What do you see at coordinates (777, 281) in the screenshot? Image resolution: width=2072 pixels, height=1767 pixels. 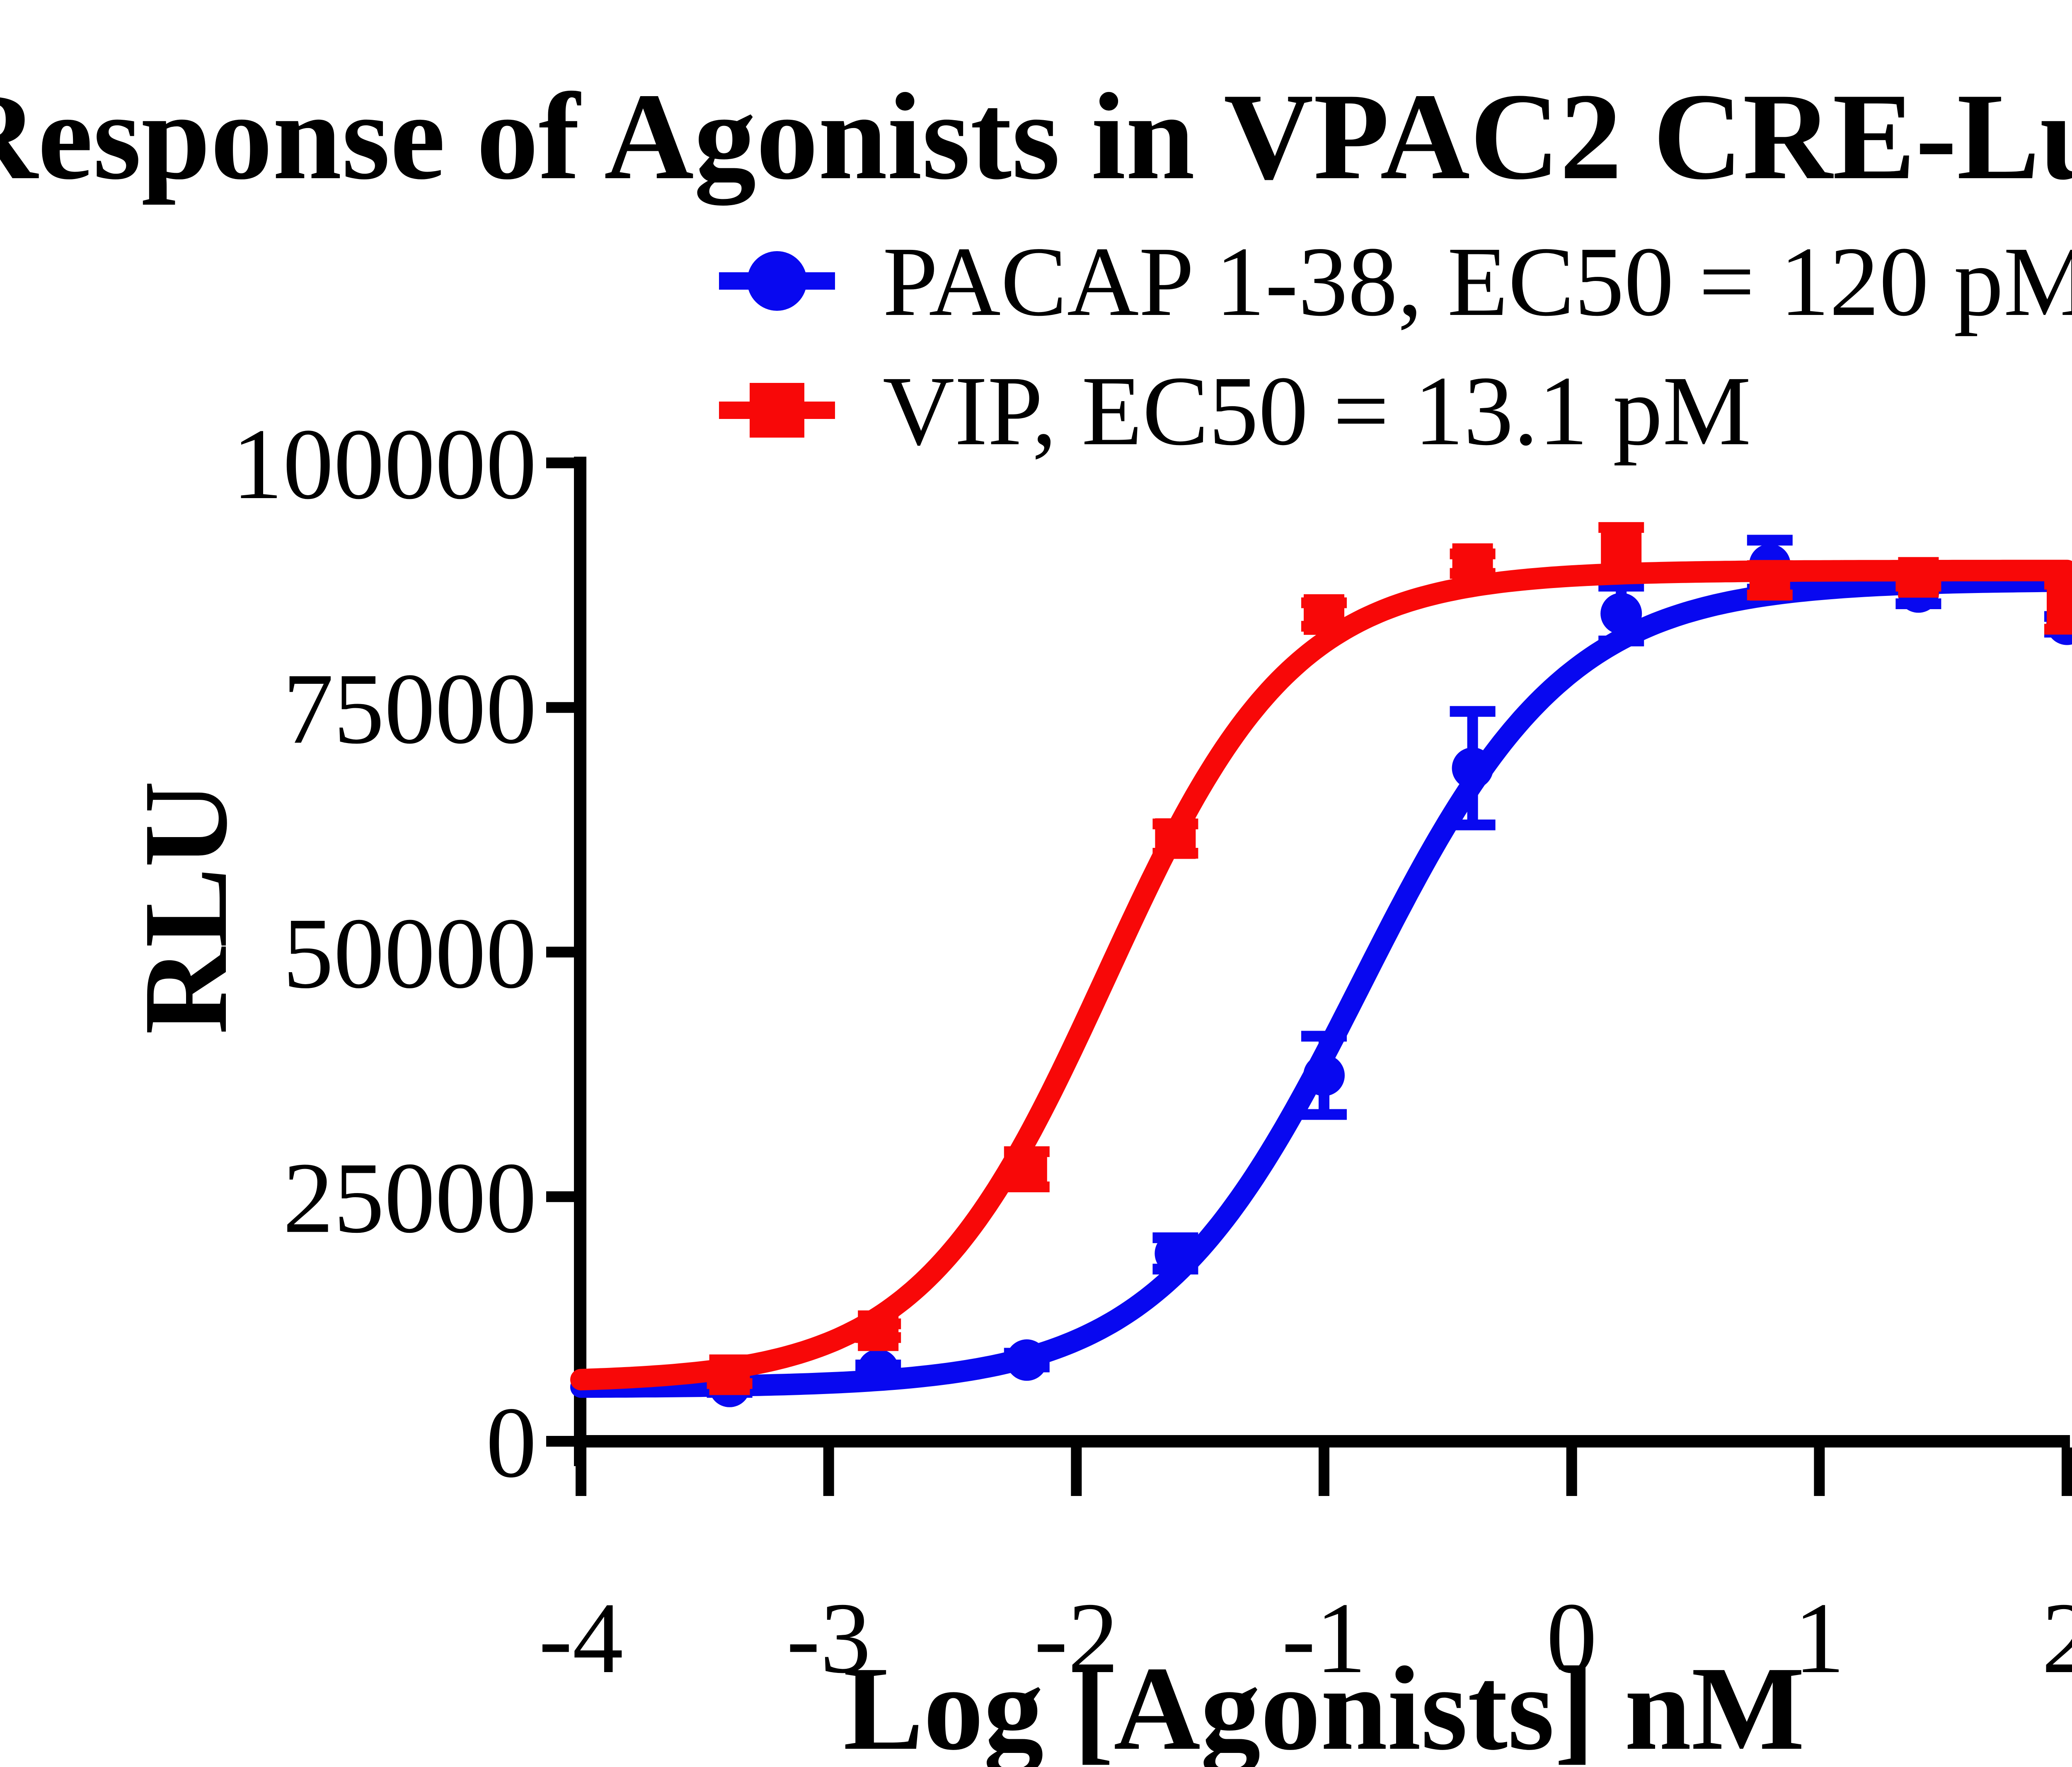 I see `legend-marker-circle` at bounding box center [777, 281].